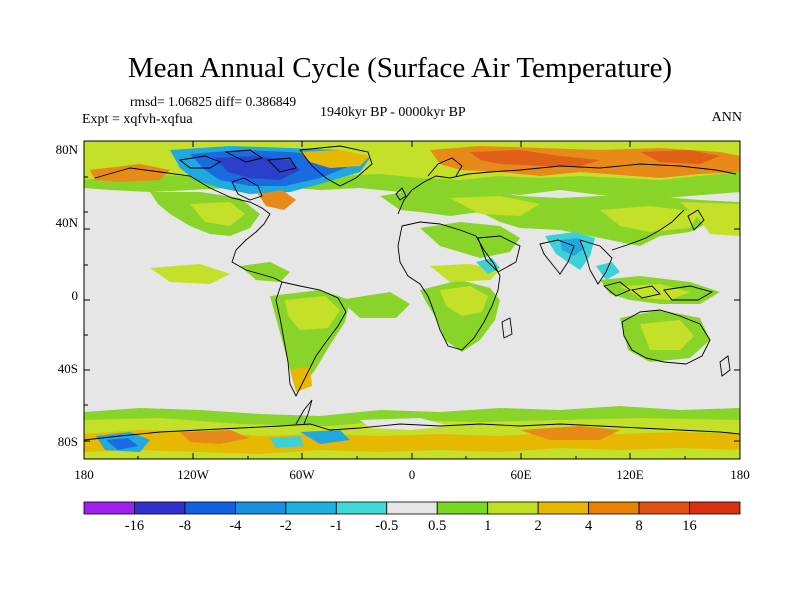 Image resolution: width=800 pixels, height=600 pixels. What do you see at coordinates (412, 474) in the screenshot?
I see `lon-label-0: 0` at bounding box center [412, 474].